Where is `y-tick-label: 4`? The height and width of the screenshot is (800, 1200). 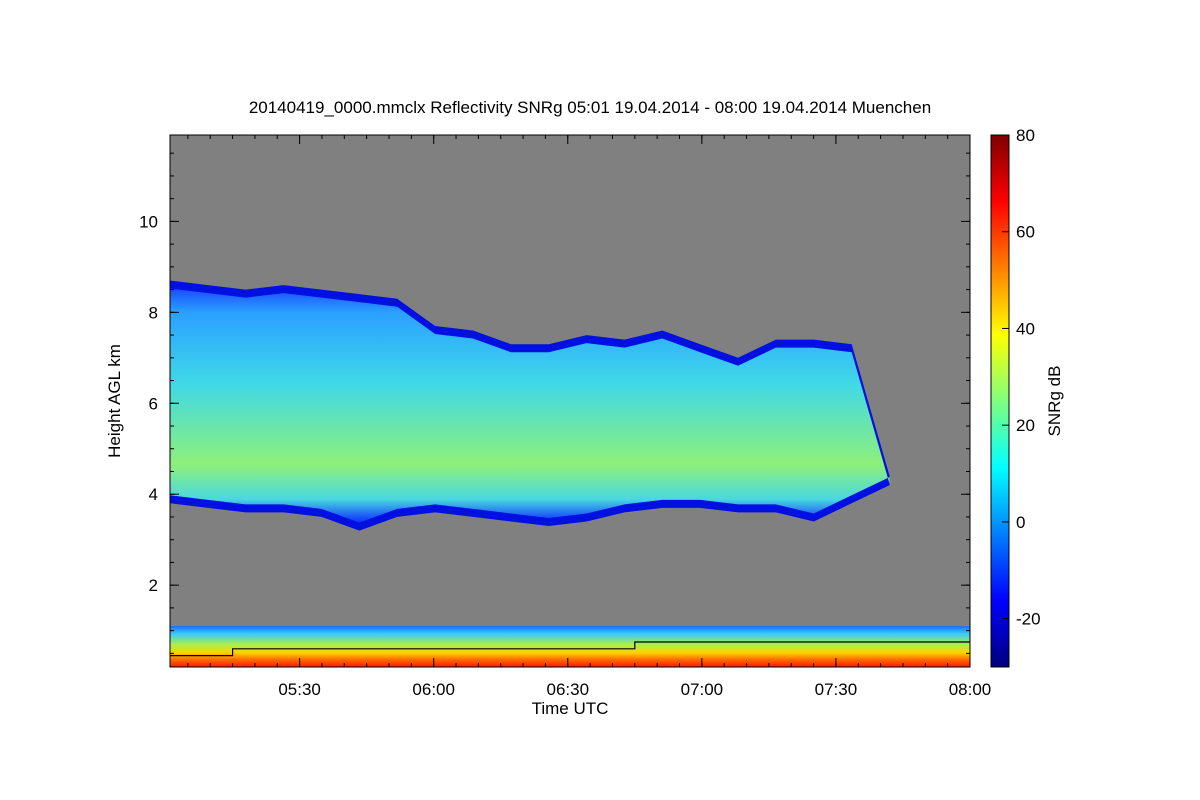
y-tick-label: 4 is located at coordinates (153, 494).